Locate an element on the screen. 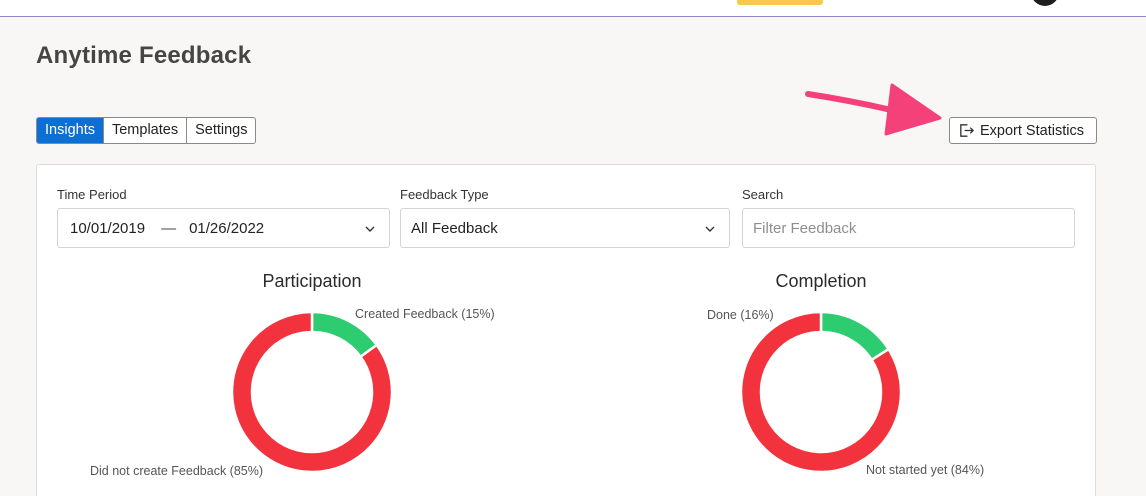  completion-done-label: Done (16%) is located at coordinates (740, 315).